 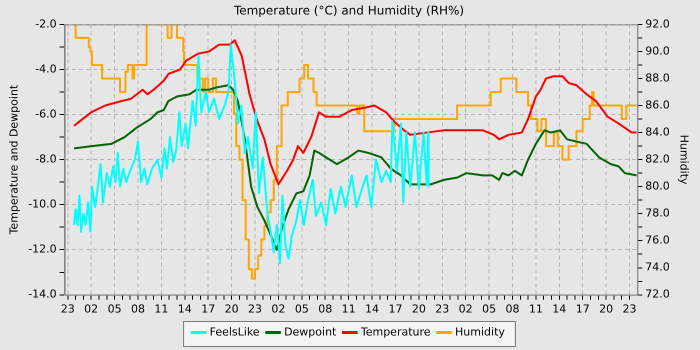 What do you see at coordinates (46, 159) in the screenshot?
I see `y-tick-label: -8.0` at bounding box center [46, 159].